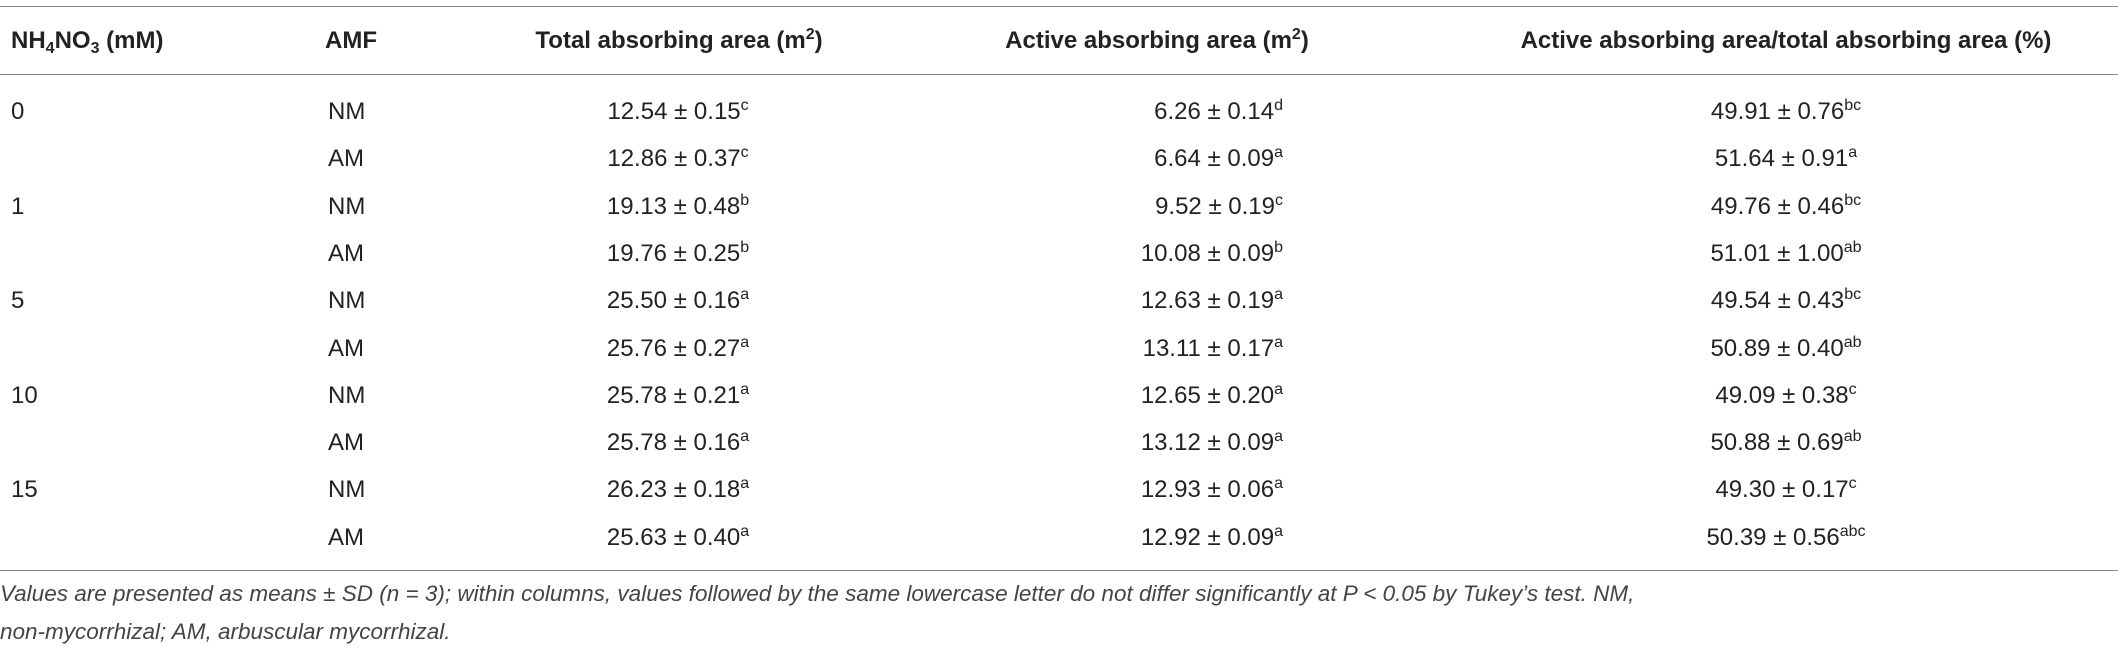  What do you see at coordinates (670, 40) in the screenshot?
I see `header-text: Total absorbing area (m` at bounding box center [670, 40].